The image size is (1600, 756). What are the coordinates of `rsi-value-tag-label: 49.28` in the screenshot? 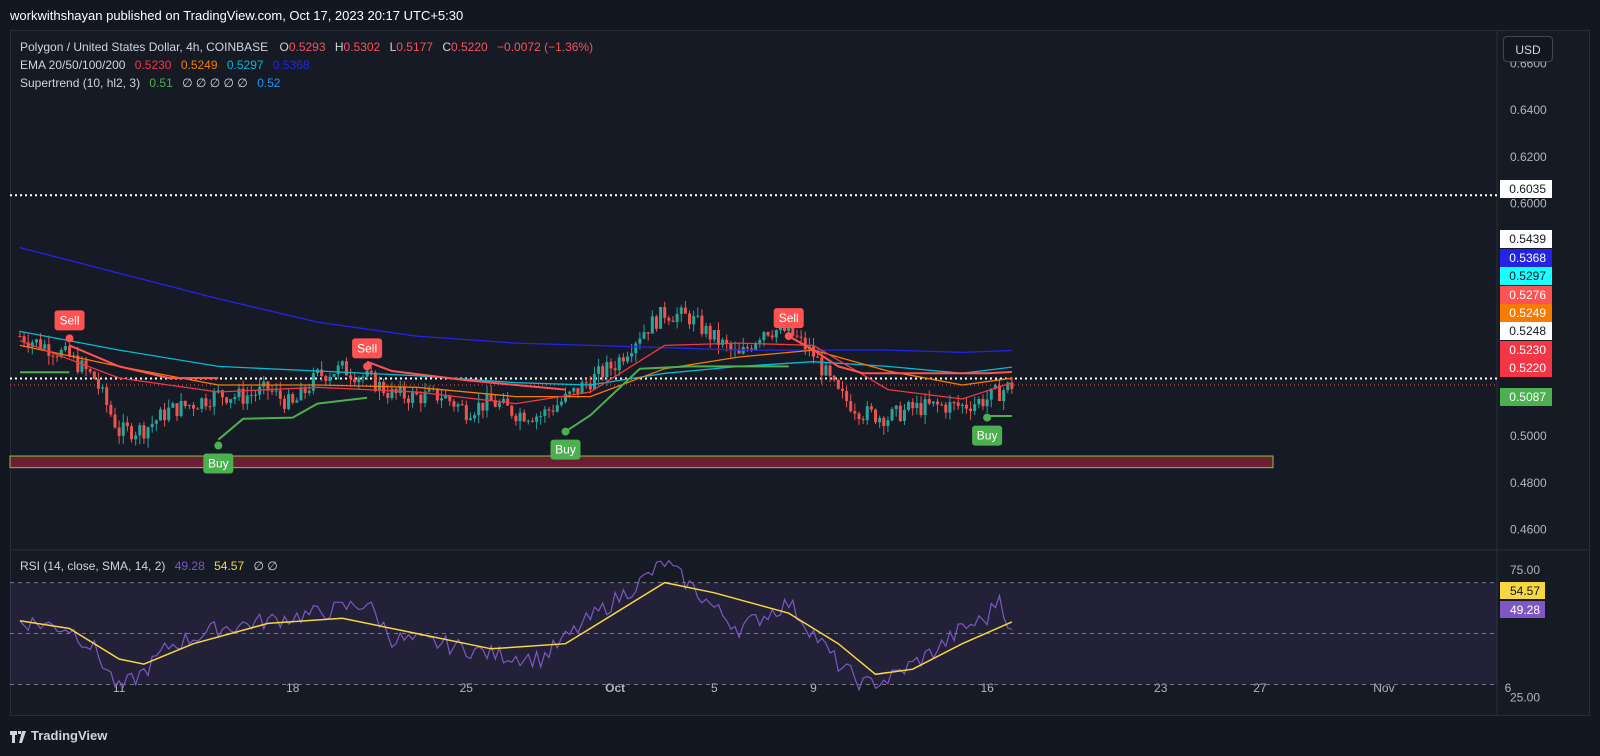 It's located at (1525, 610).